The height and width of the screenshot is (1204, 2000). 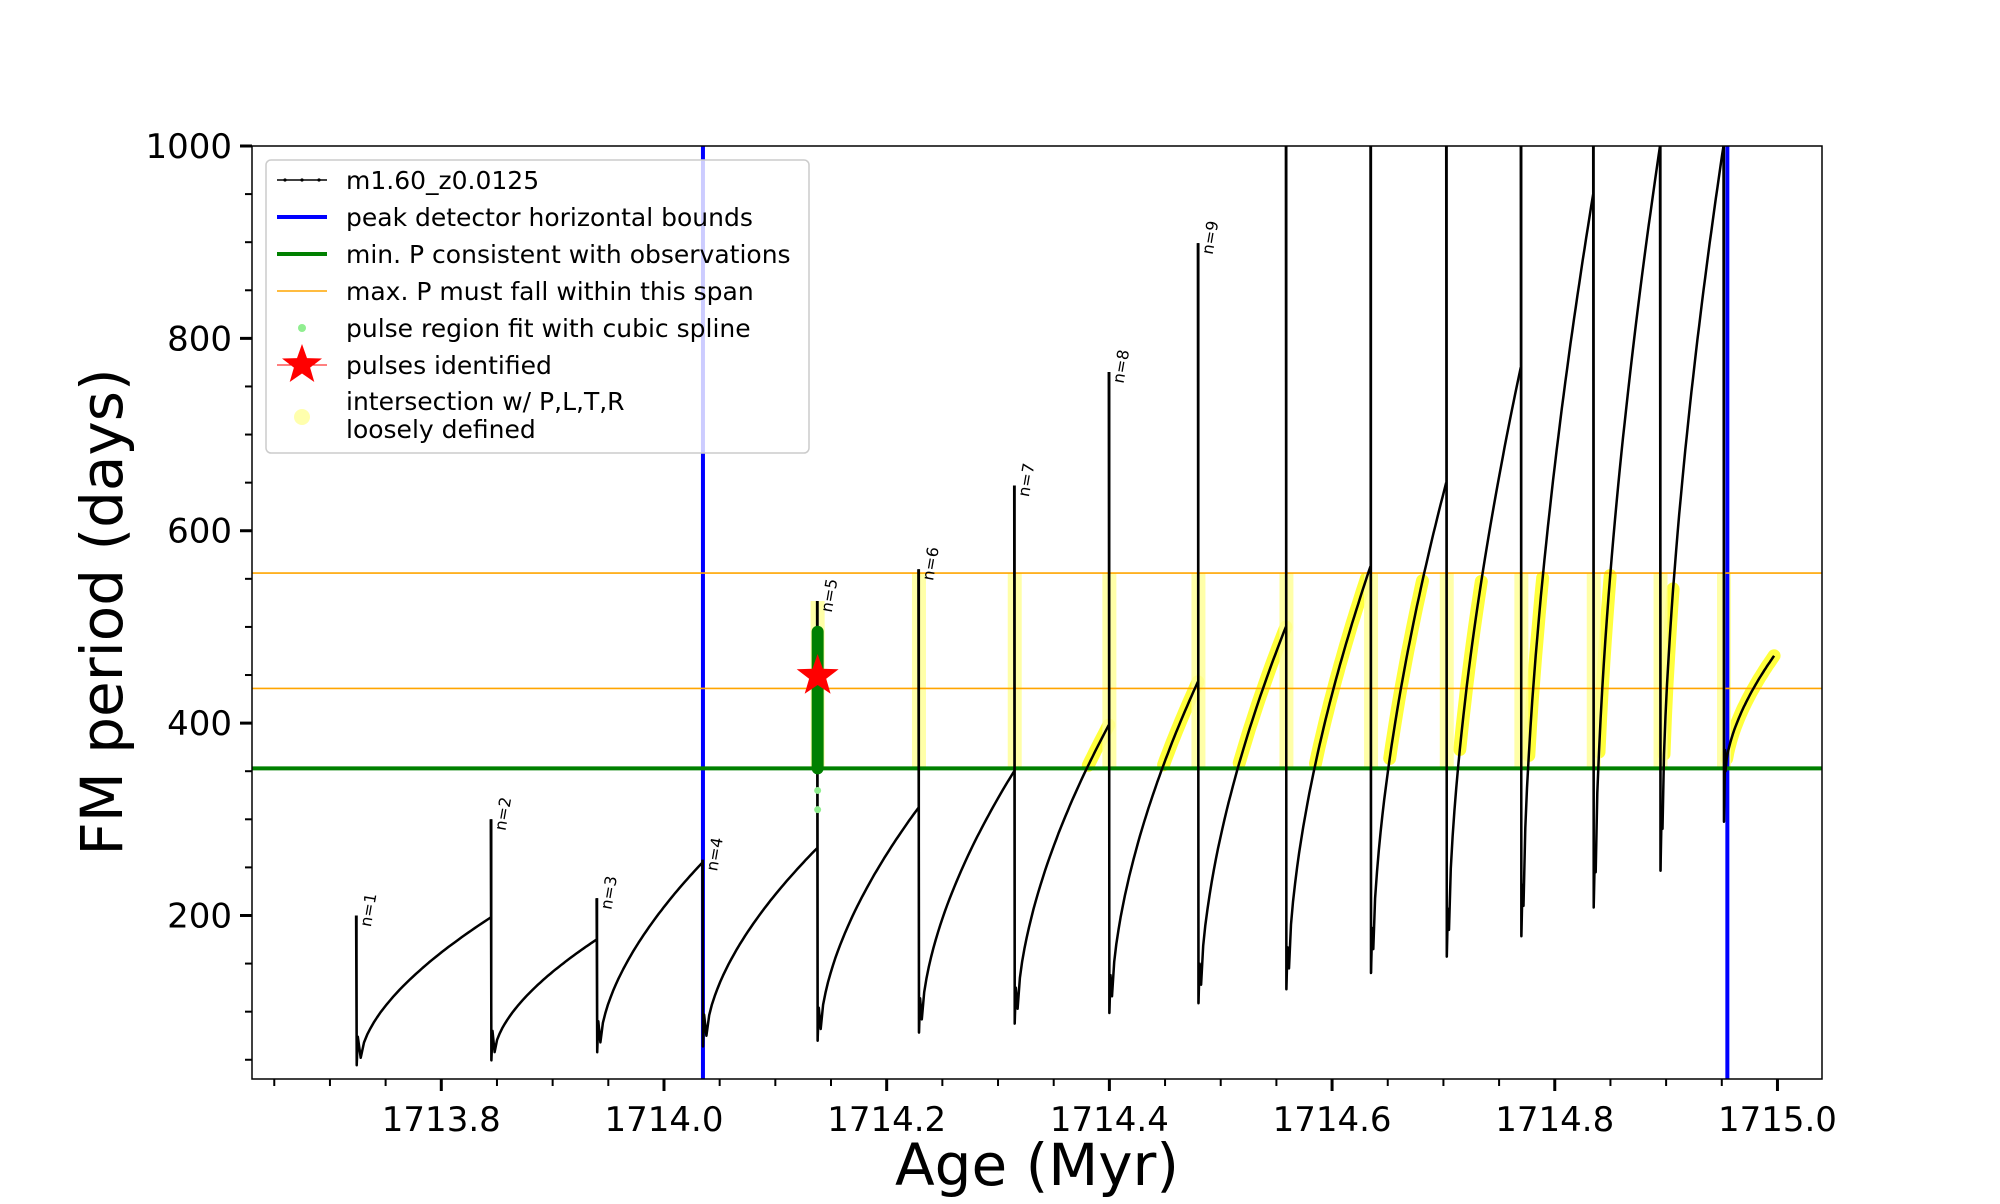 What do you see at coordinates (1332, 1120) in the screenshot?
I see `x-tick-label: 1714.6` at bounding box center [1332, 1120].